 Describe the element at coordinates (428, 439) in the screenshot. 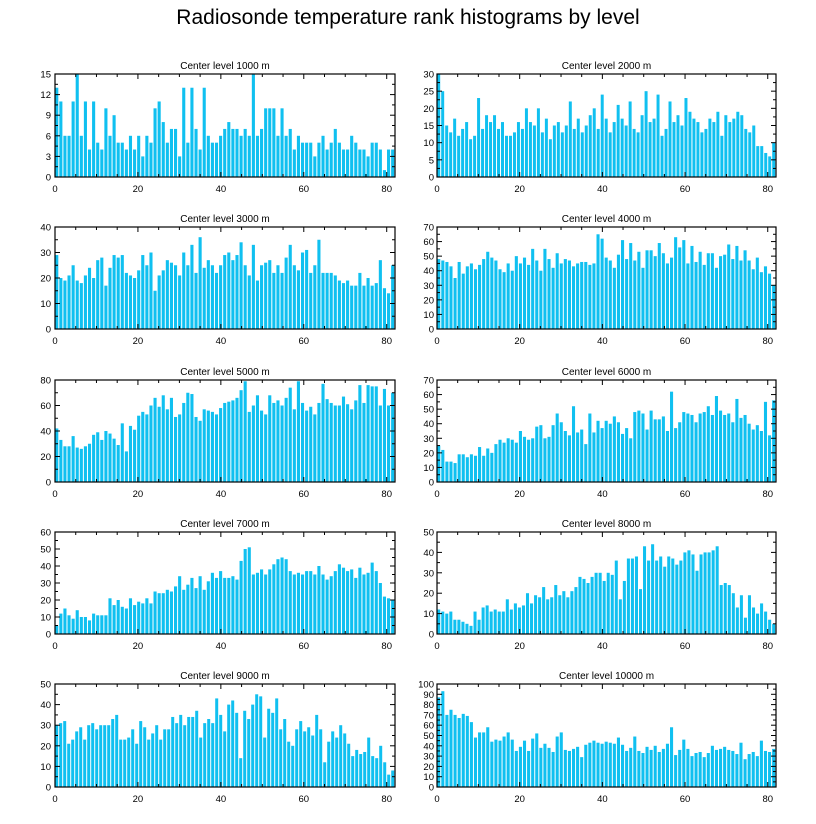

I see `y-tick-label: 30` at that location.